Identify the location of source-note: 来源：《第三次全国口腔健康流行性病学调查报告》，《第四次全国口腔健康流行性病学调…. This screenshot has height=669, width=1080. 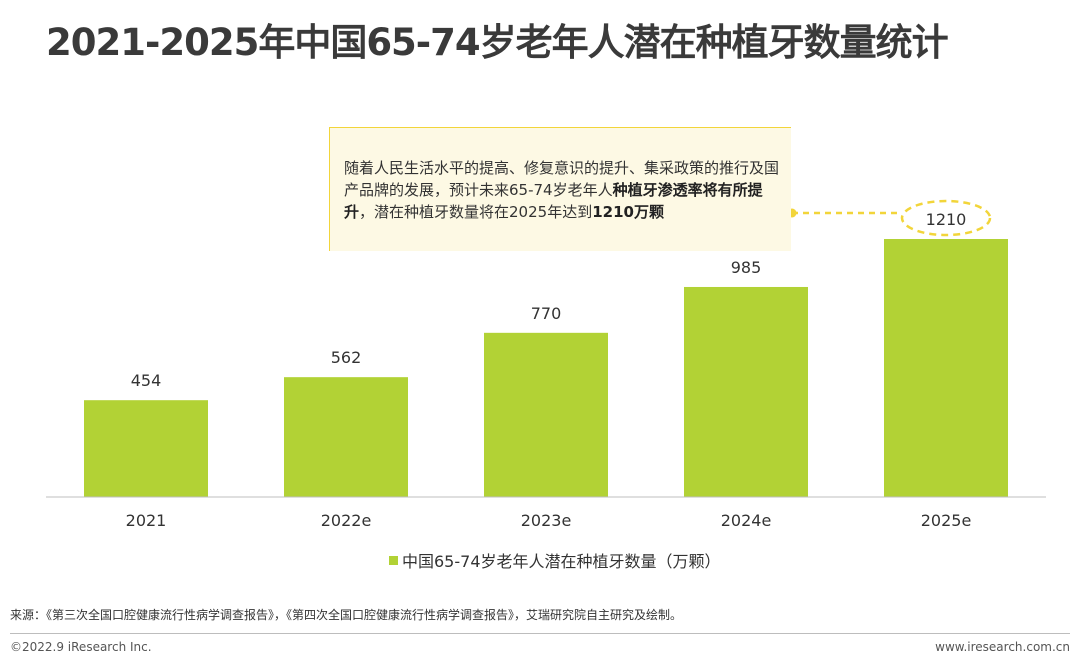
(346, 615).